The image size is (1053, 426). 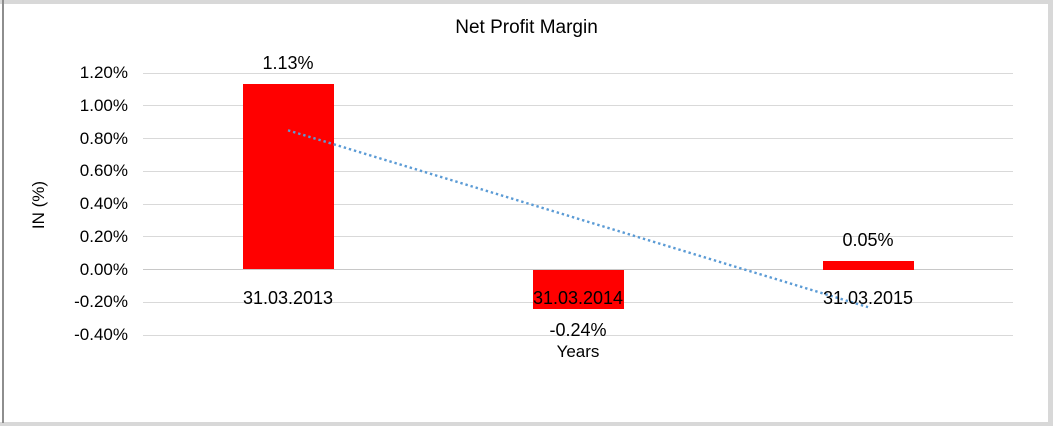 What do you see at coordinates (103, 236) in the screenshot?
I see `y-tick-label: 0.20%` at bounding box center [103, 236].